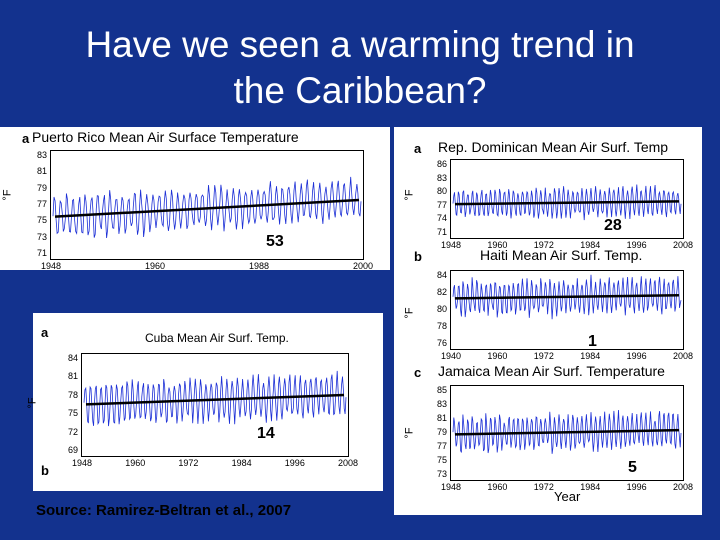 The height and width of the screenshot is (540, 720). I want to click on pr-x-tick: 1948, so click(51, 266).